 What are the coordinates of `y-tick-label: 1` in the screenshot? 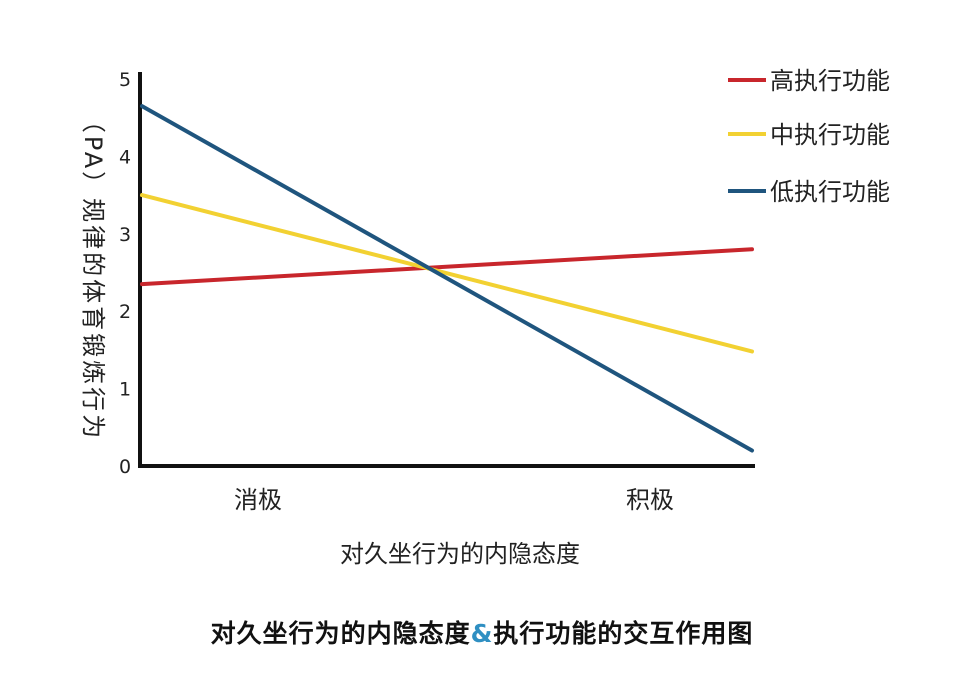 It's located at (125, 390).